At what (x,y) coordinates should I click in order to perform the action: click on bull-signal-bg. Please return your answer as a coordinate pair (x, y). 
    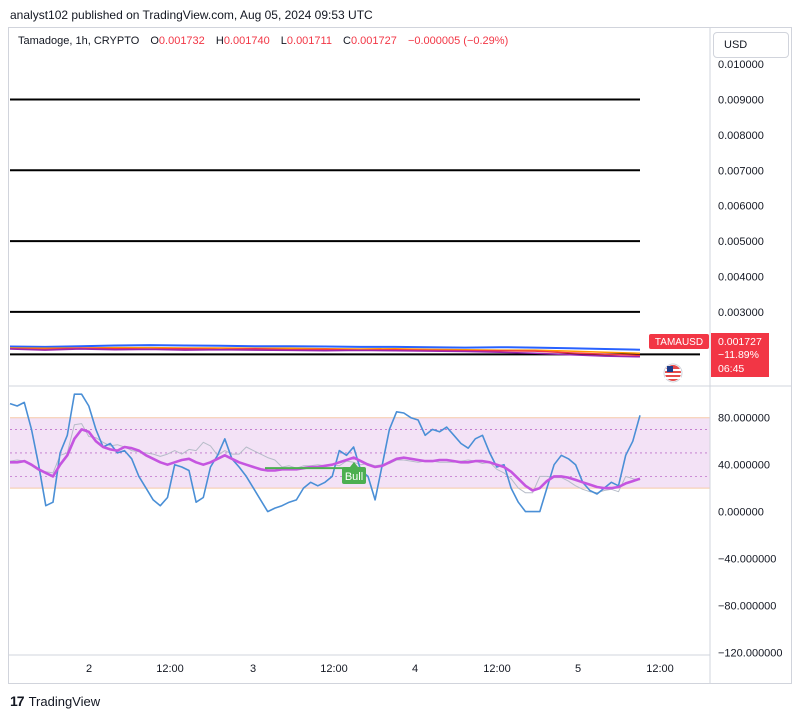
    Looking at the image, I should click on (354, 475).